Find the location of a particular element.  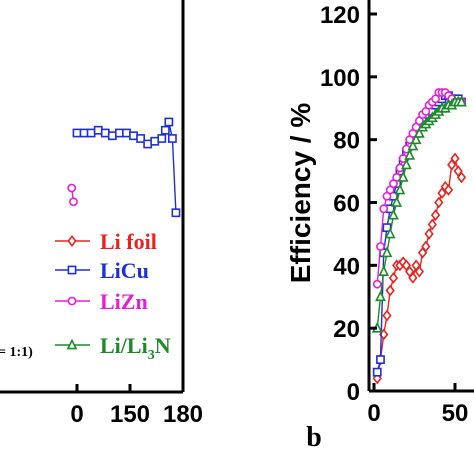

panel-b-y-label: Efficiency / % is located at coordinates (300, 193).